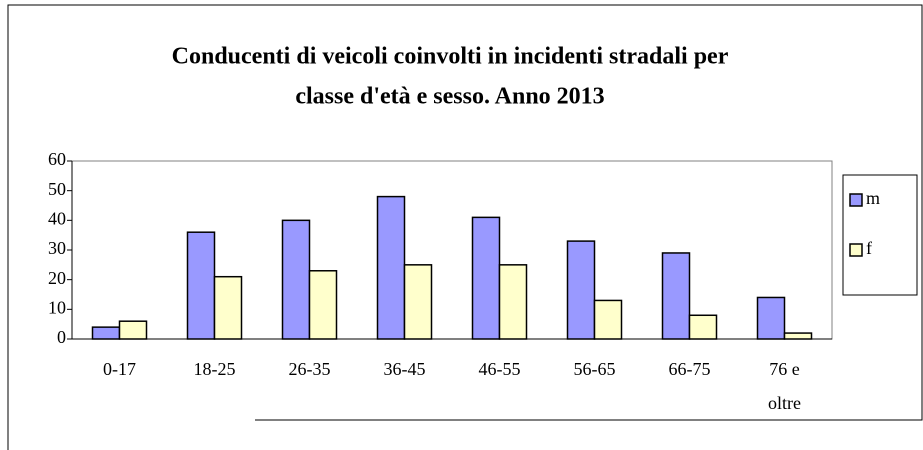 This screenshot has width=923, height=450. Describe the element at coordinates (500, 369) in the screenshot. I see `x-tick-label: 46-55` at that location.